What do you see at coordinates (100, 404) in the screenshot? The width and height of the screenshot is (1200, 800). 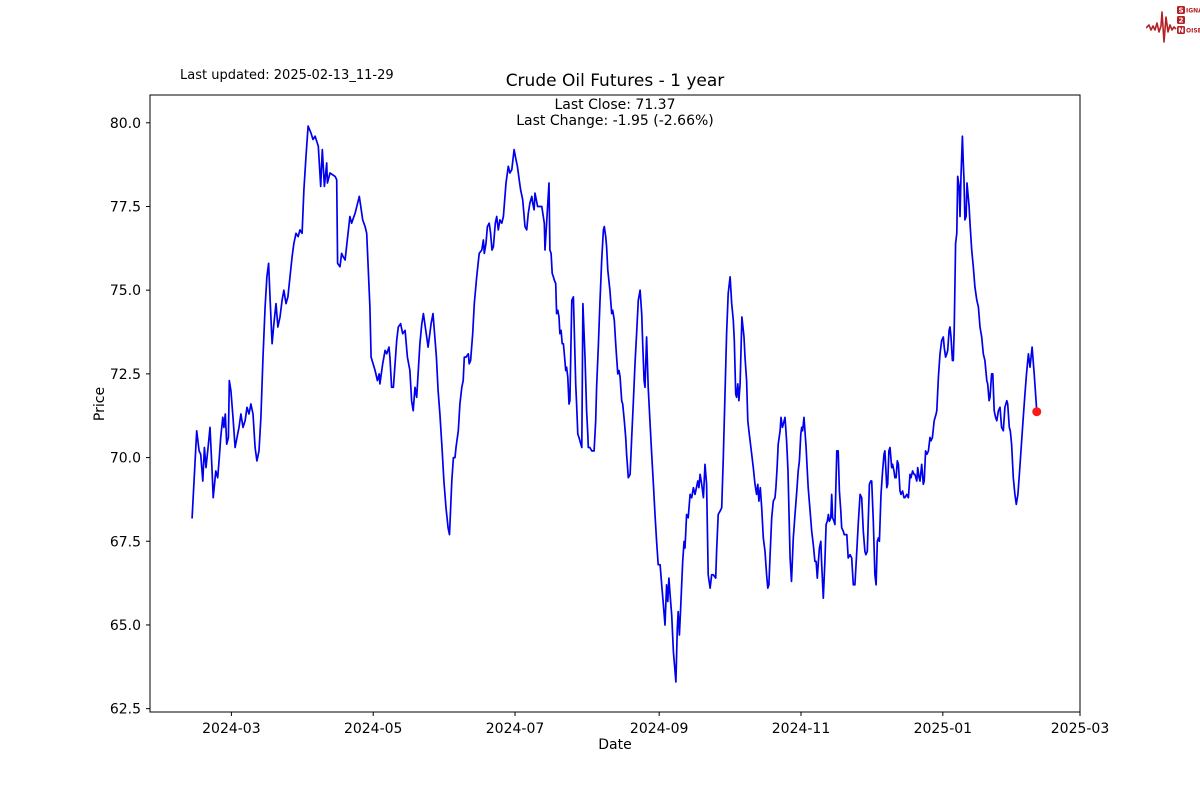 I see `y-axis-label: Price` at bounding box center [100, 404].